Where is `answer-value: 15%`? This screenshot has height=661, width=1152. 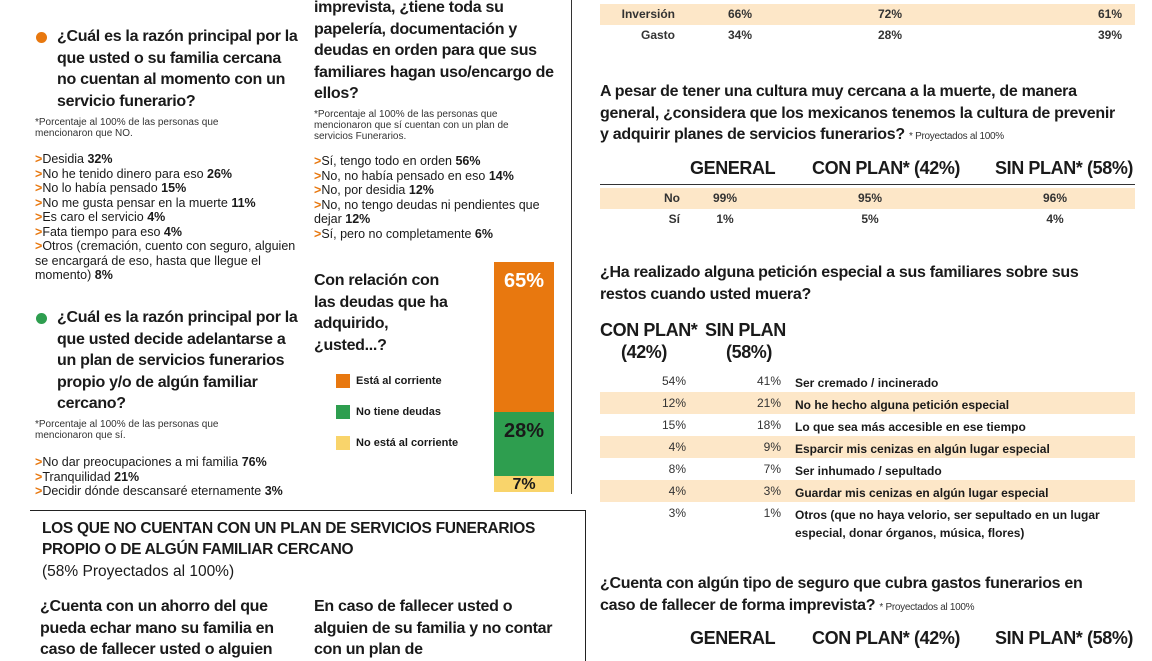 answer-value: 15% is located at coordinates (174, 188).